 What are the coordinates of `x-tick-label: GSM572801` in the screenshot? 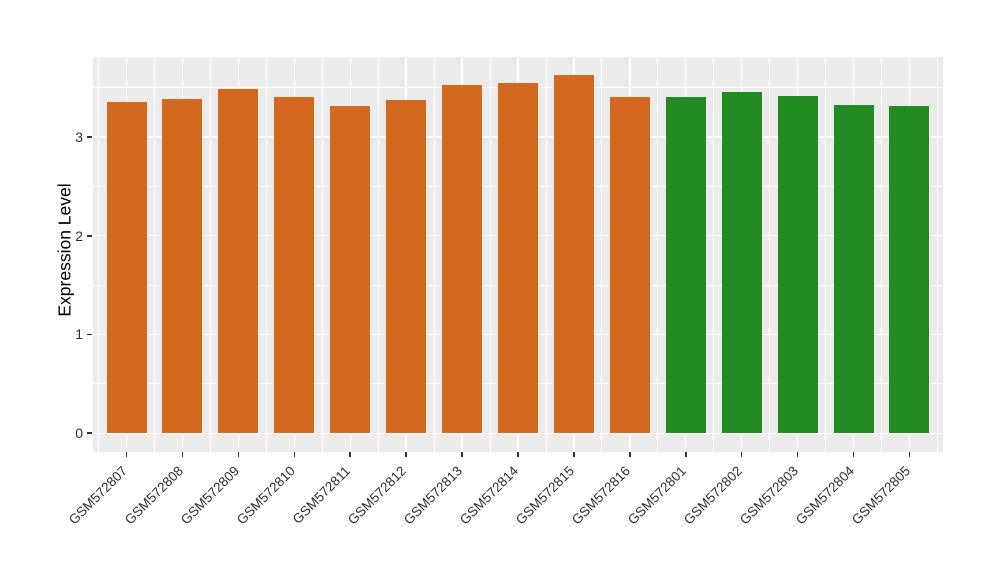 It's located at (657, 495).